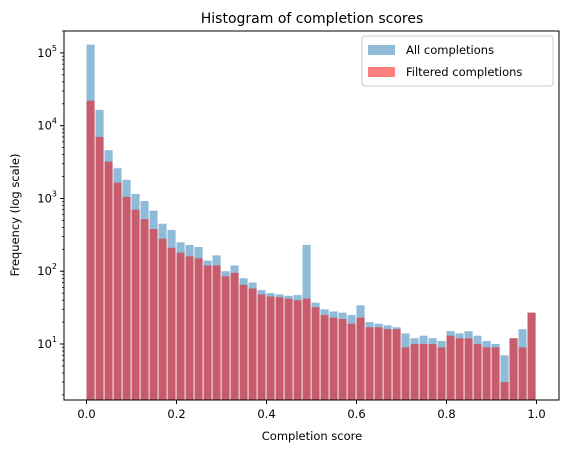 Image resolution: width=570 pixels, height=455 pixels. Describe the element at coordinates (176, 414) in the screenshot. I see `x-tick-label: 0.2` at that location.